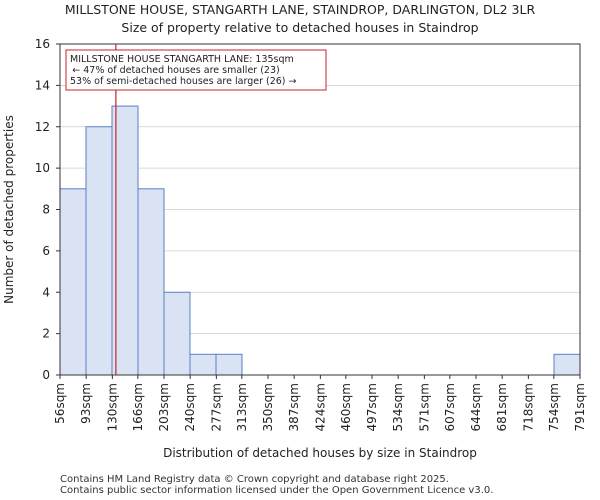  I want to click on x-tick-label: 424sqm, so click(320, 407).